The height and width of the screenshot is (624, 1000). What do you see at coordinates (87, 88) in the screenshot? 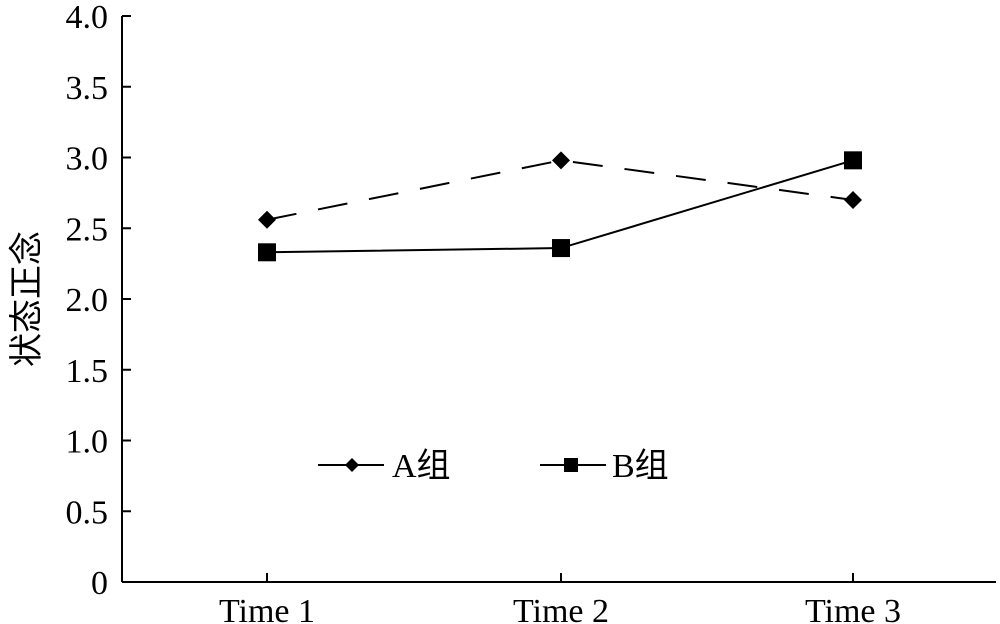
I see `y-tick-label: 3.5` at bounding box center [87, 88].